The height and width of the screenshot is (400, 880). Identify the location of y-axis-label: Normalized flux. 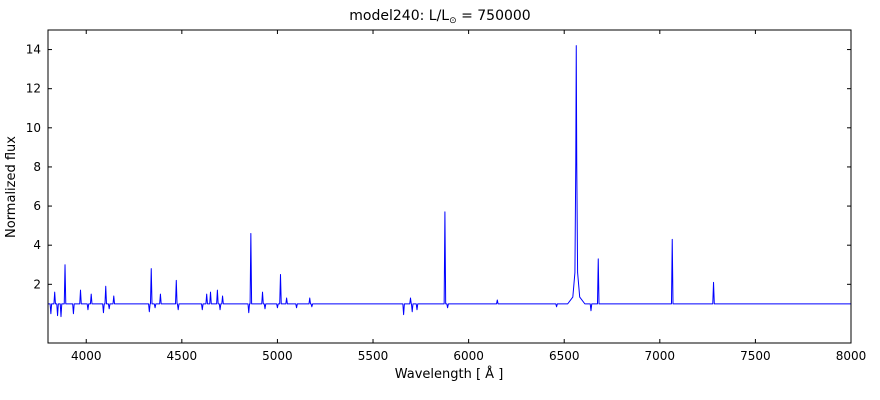
(11, 187).